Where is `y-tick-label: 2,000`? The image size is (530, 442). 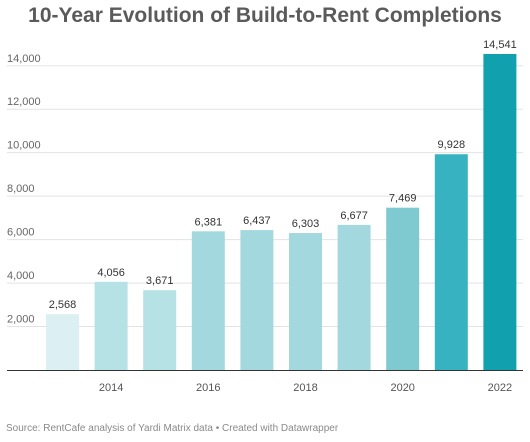
y-tick-label: 2,000 is located at coordinates (21, 320).